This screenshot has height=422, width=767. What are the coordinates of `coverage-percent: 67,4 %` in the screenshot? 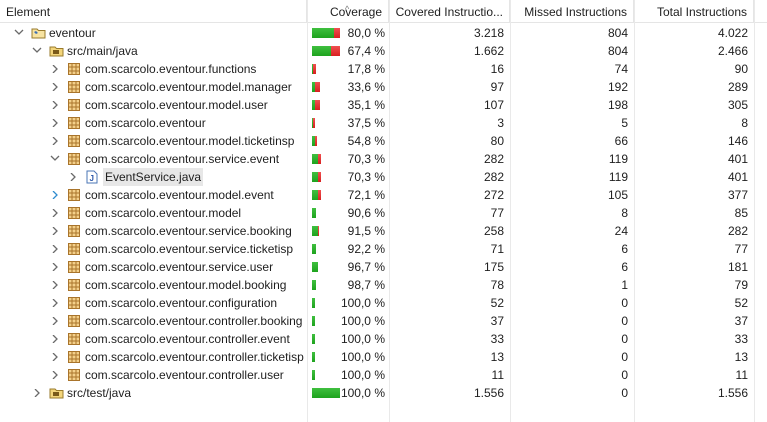 It's located at (366, 51).